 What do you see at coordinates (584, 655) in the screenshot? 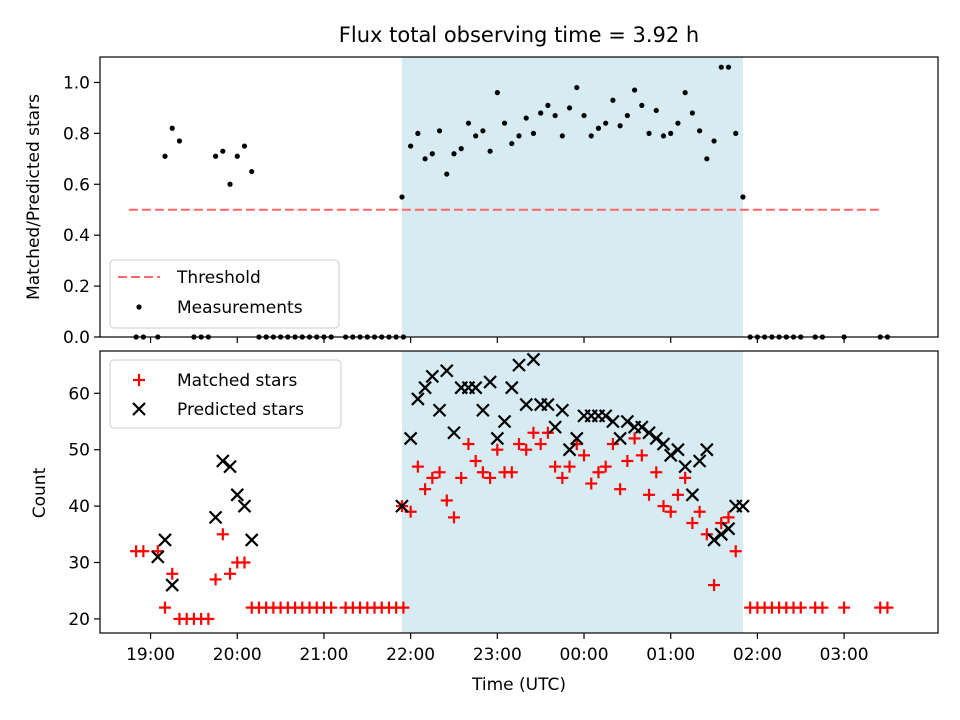
I see `x-tick-label: 00:00` at bounding box center [584, 655].